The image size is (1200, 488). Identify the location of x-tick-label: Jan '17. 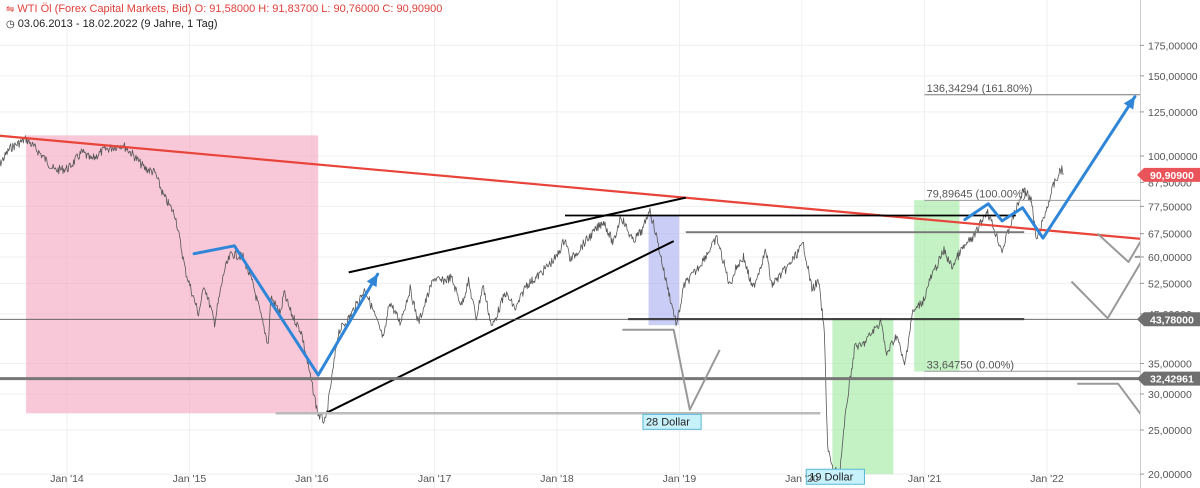
(435, 479).